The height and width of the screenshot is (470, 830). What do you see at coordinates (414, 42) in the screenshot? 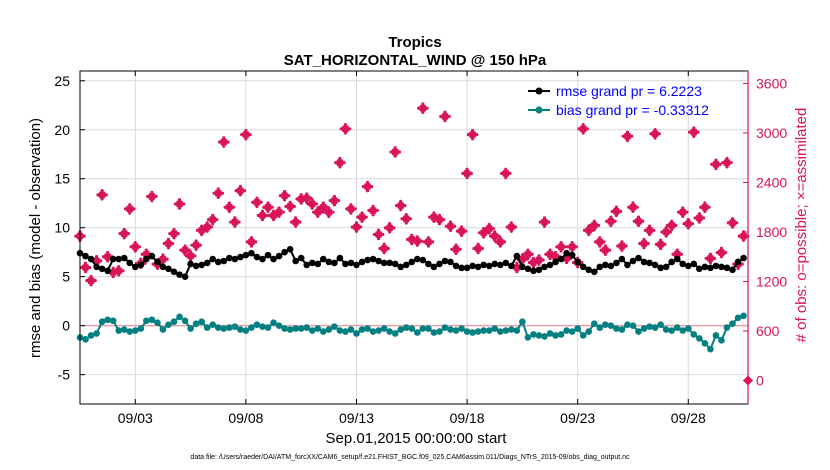
I see `chart-title: Tropics` at bounding box center [414, 42].